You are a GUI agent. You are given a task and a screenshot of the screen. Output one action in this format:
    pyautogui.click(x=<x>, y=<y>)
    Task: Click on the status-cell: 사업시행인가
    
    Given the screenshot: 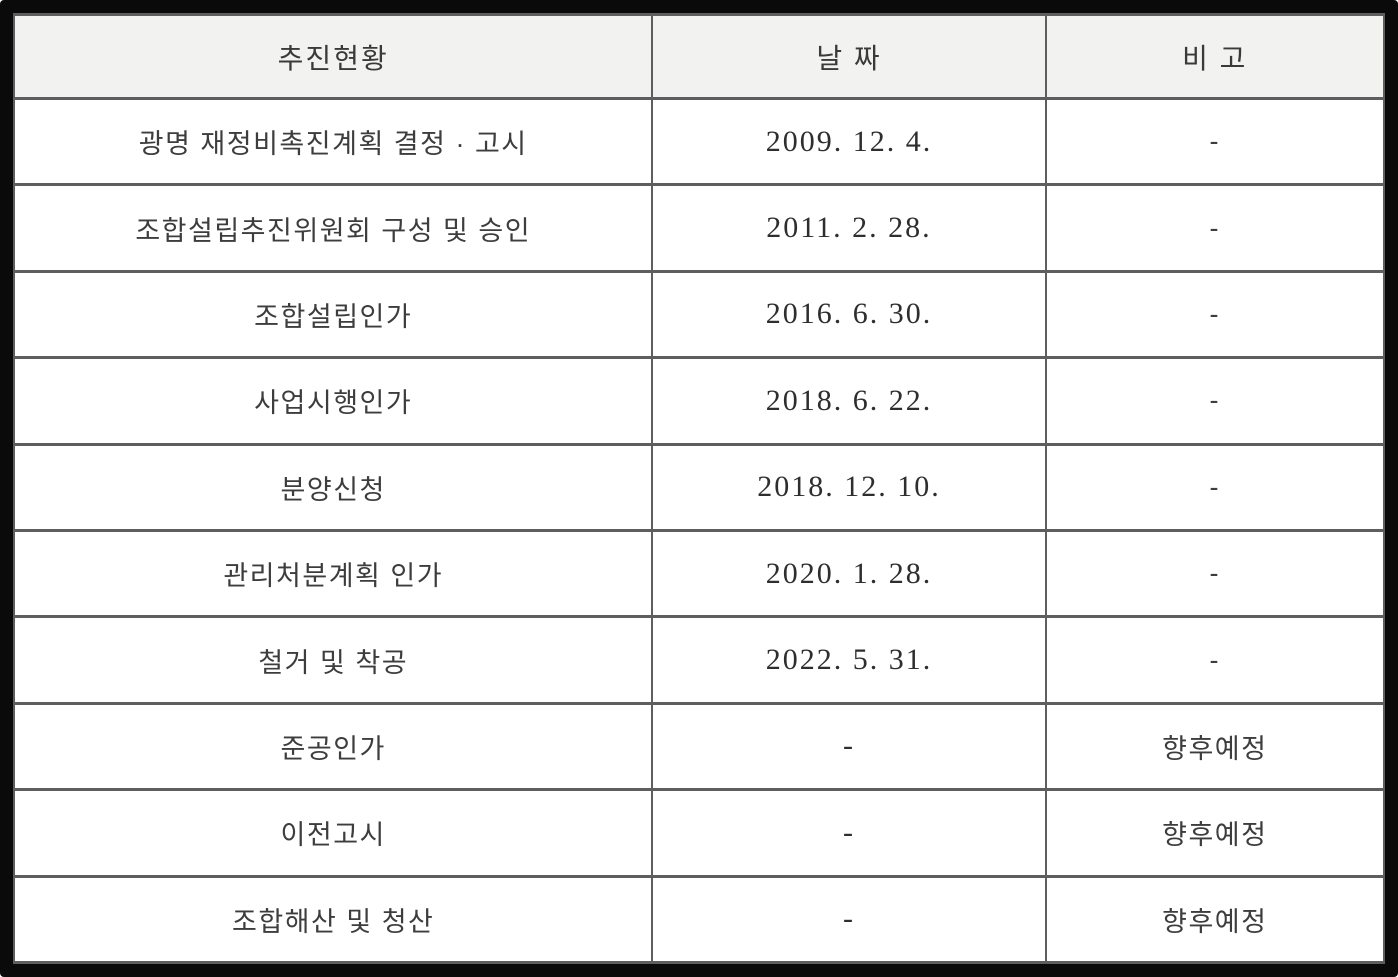 What is the action you would take?
    pyautogui.click(x=333, y=401)
    